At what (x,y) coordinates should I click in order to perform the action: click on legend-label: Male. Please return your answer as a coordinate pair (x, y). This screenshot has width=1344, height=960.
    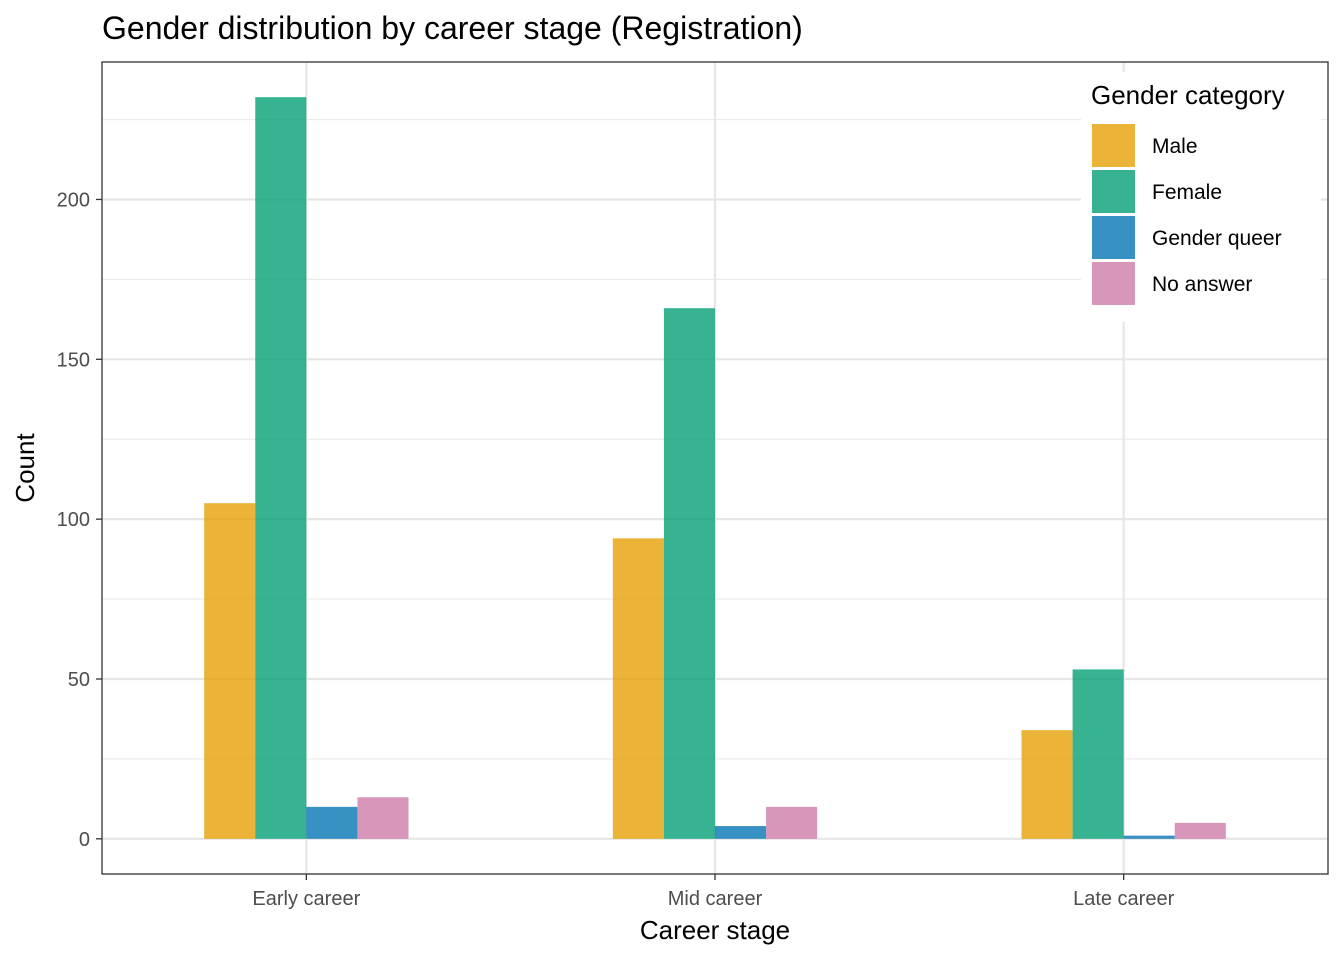
    Looking at the image, I should click on (1175, 146).